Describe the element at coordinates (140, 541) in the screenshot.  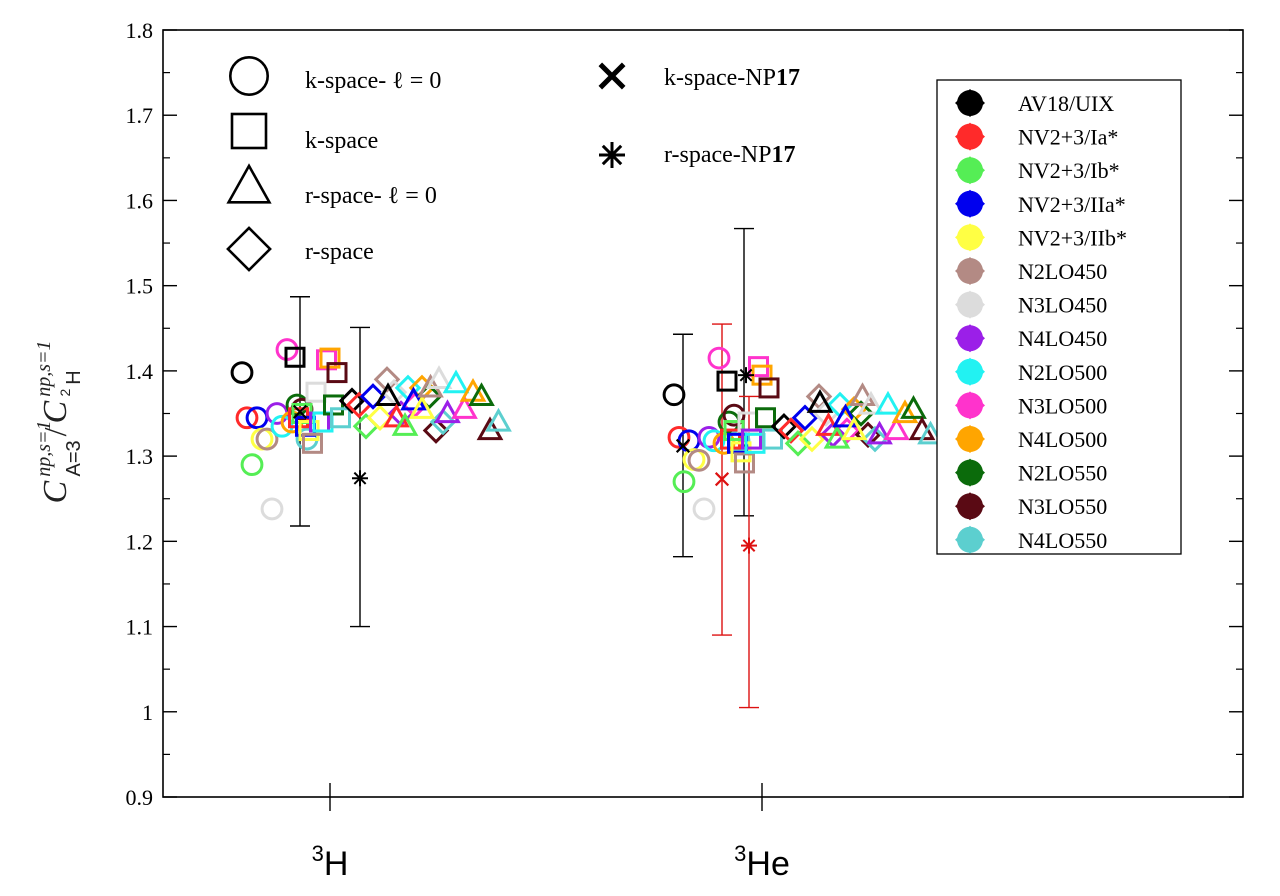
I see `y-tick-label: 1.2` at that location.